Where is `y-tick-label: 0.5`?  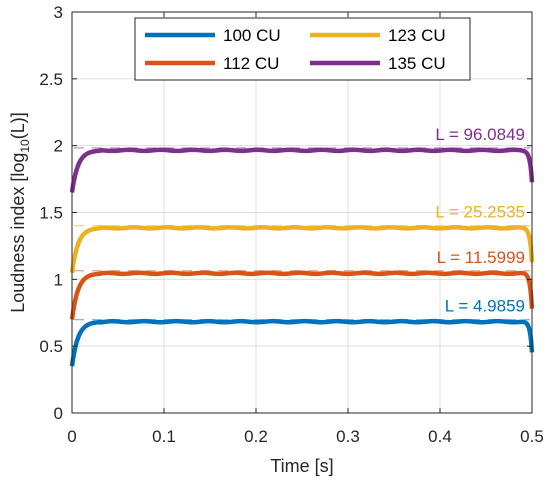 y-tick-label: 0.5 is located at coordinates (51, 346).